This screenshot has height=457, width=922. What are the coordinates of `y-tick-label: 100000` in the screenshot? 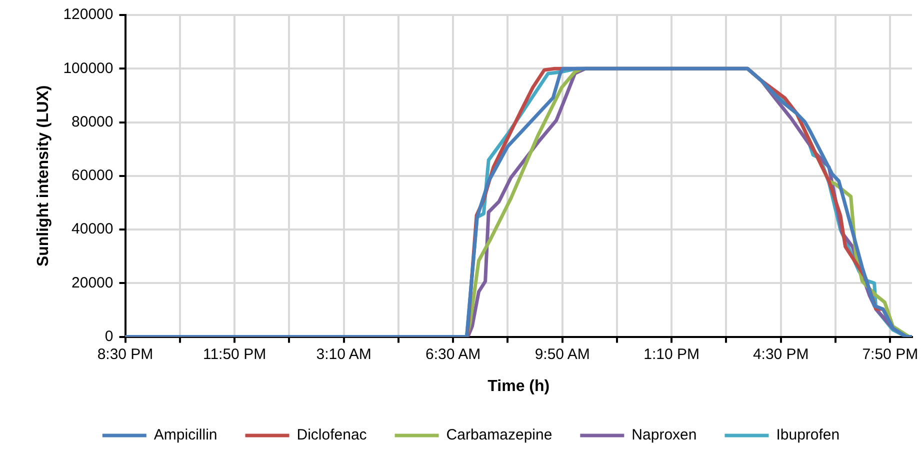 It's located at (88, 68).